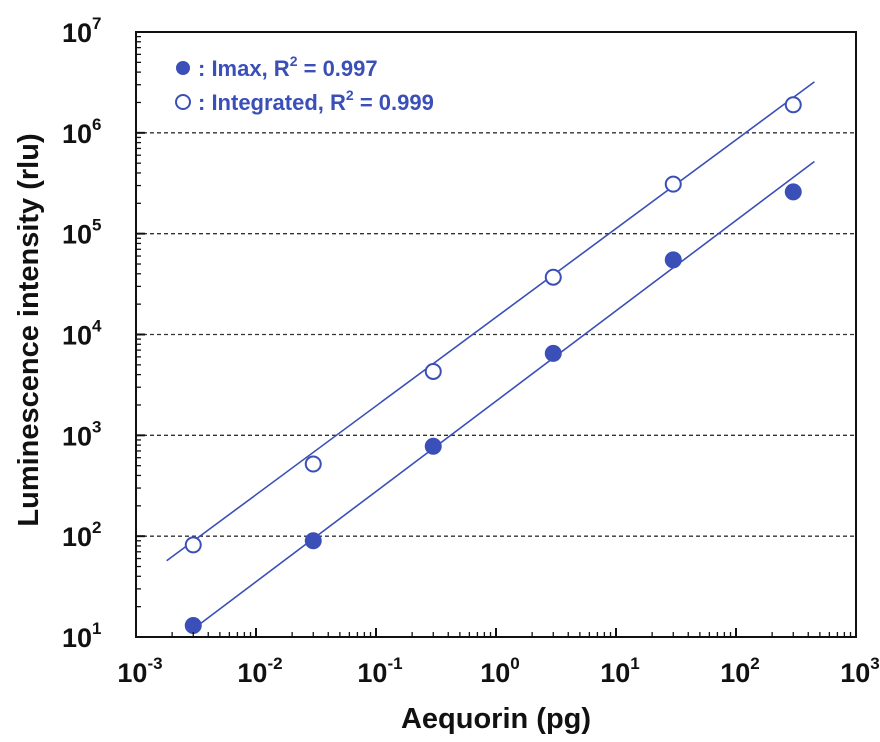  What do you see at coordinates (259, 671) in the screenshot?
I see `x-tick-label-1: 10⁻²` at bounding box center [259, 671].